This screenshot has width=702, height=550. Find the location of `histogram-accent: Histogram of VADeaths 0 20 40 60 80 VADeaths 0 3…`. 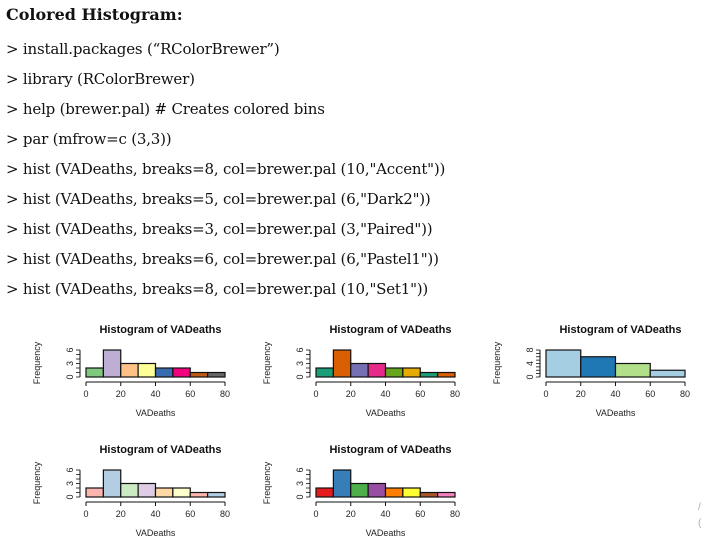

histogram-accent: Histogram of VADeaths 0 20 40 60 80 VADeaths 0 3… is located at coordinates (135, 370).